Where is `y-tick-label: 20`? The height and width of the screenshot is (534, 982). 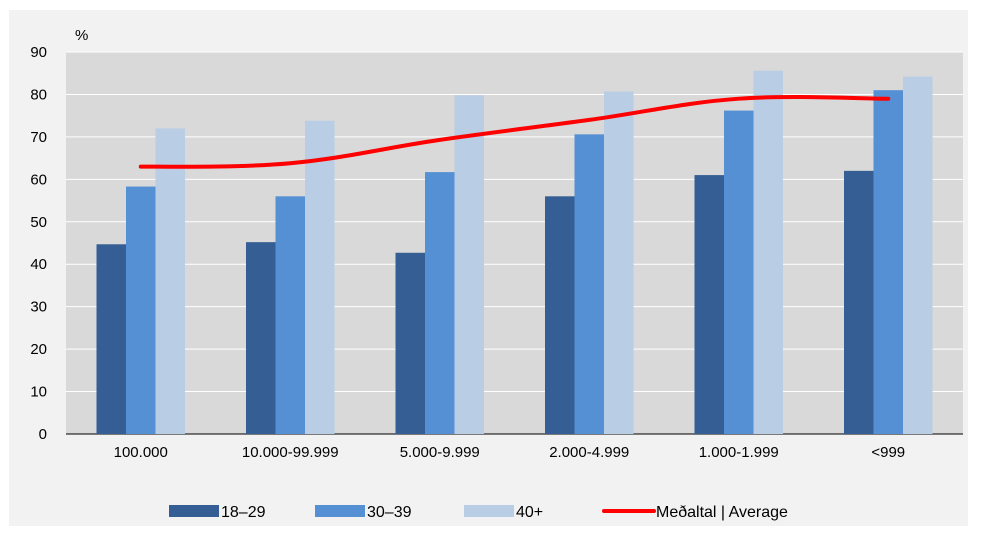 y-tick-label: 20 is located at coordinates (38, 349).